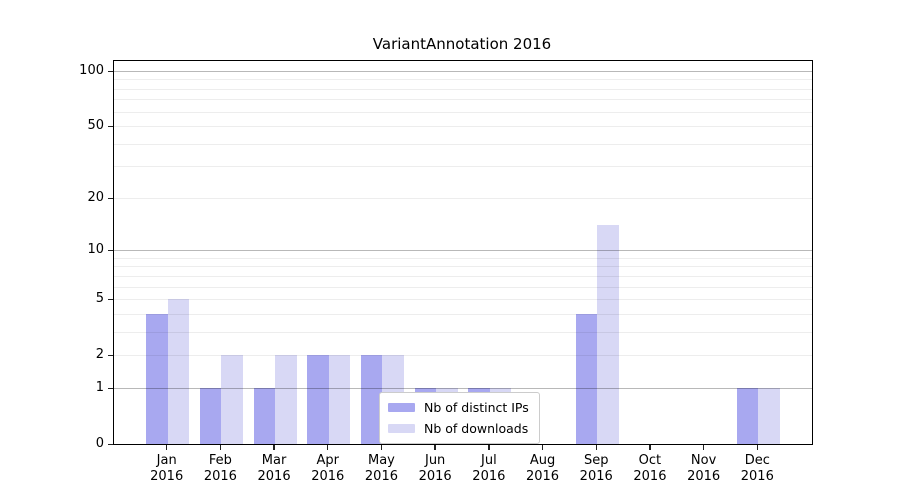 The height and width of the screenshot is (500, 900). I want to click on y-tick-label: 5, so click(99, 299).